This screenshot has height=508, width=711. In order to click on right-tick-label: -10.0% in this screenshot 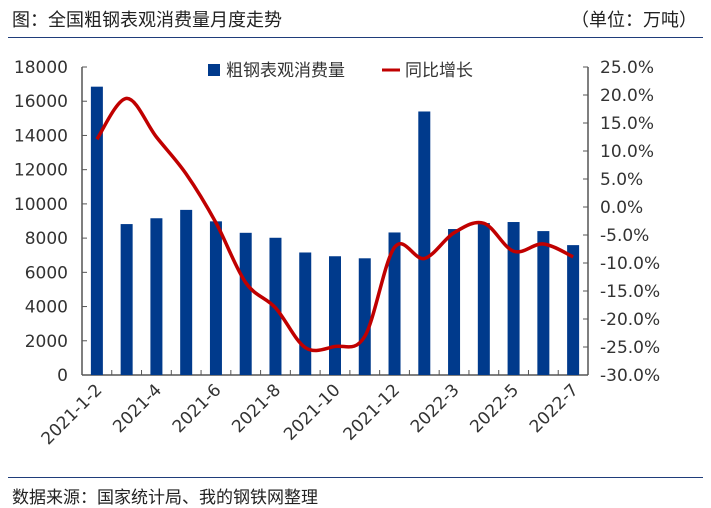, I will do `click(630, 264)`.